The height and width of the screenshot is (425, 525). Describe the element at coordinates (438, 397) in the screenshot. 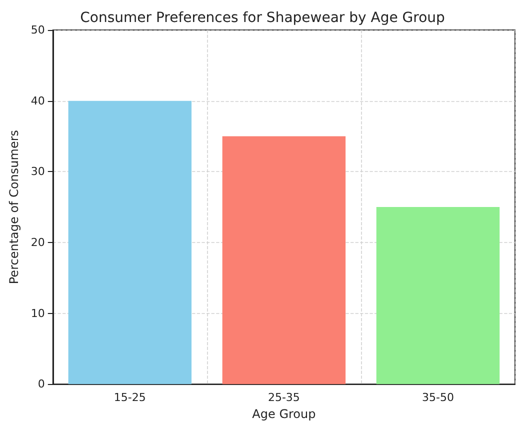

I see `x-tick-label: 35-50` at that location.